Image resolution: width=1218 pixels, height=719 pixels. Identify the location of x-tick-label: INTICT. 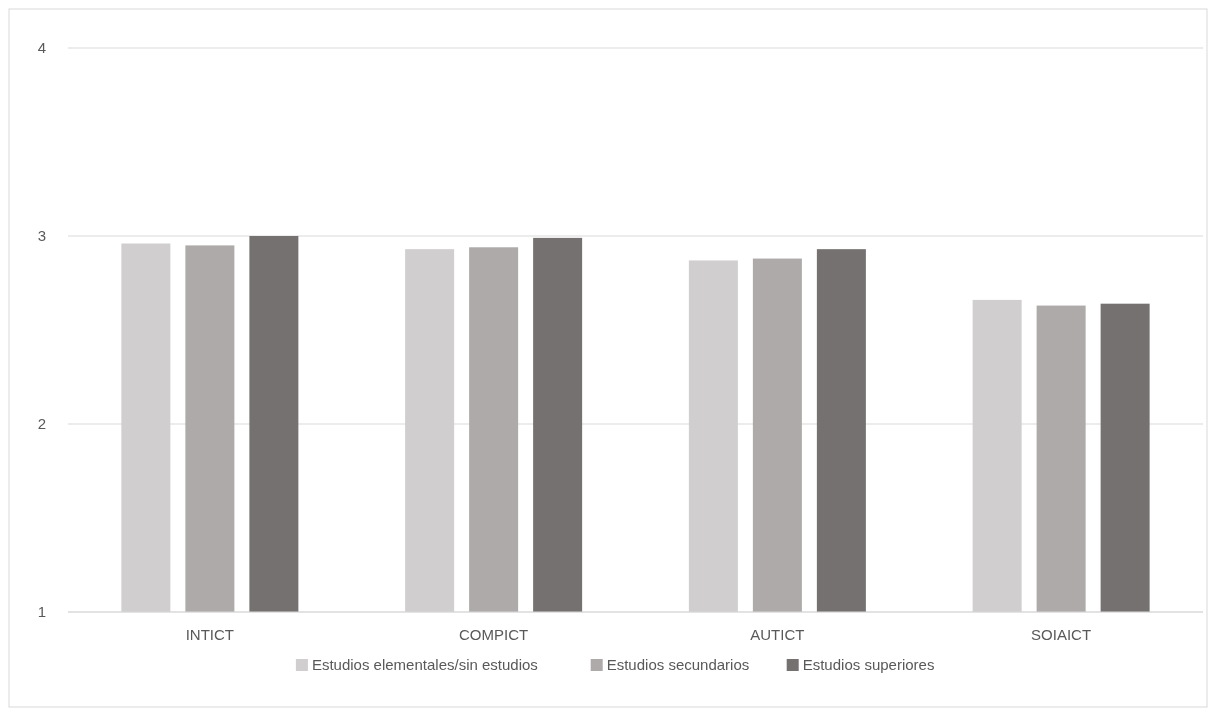
(210, 634).